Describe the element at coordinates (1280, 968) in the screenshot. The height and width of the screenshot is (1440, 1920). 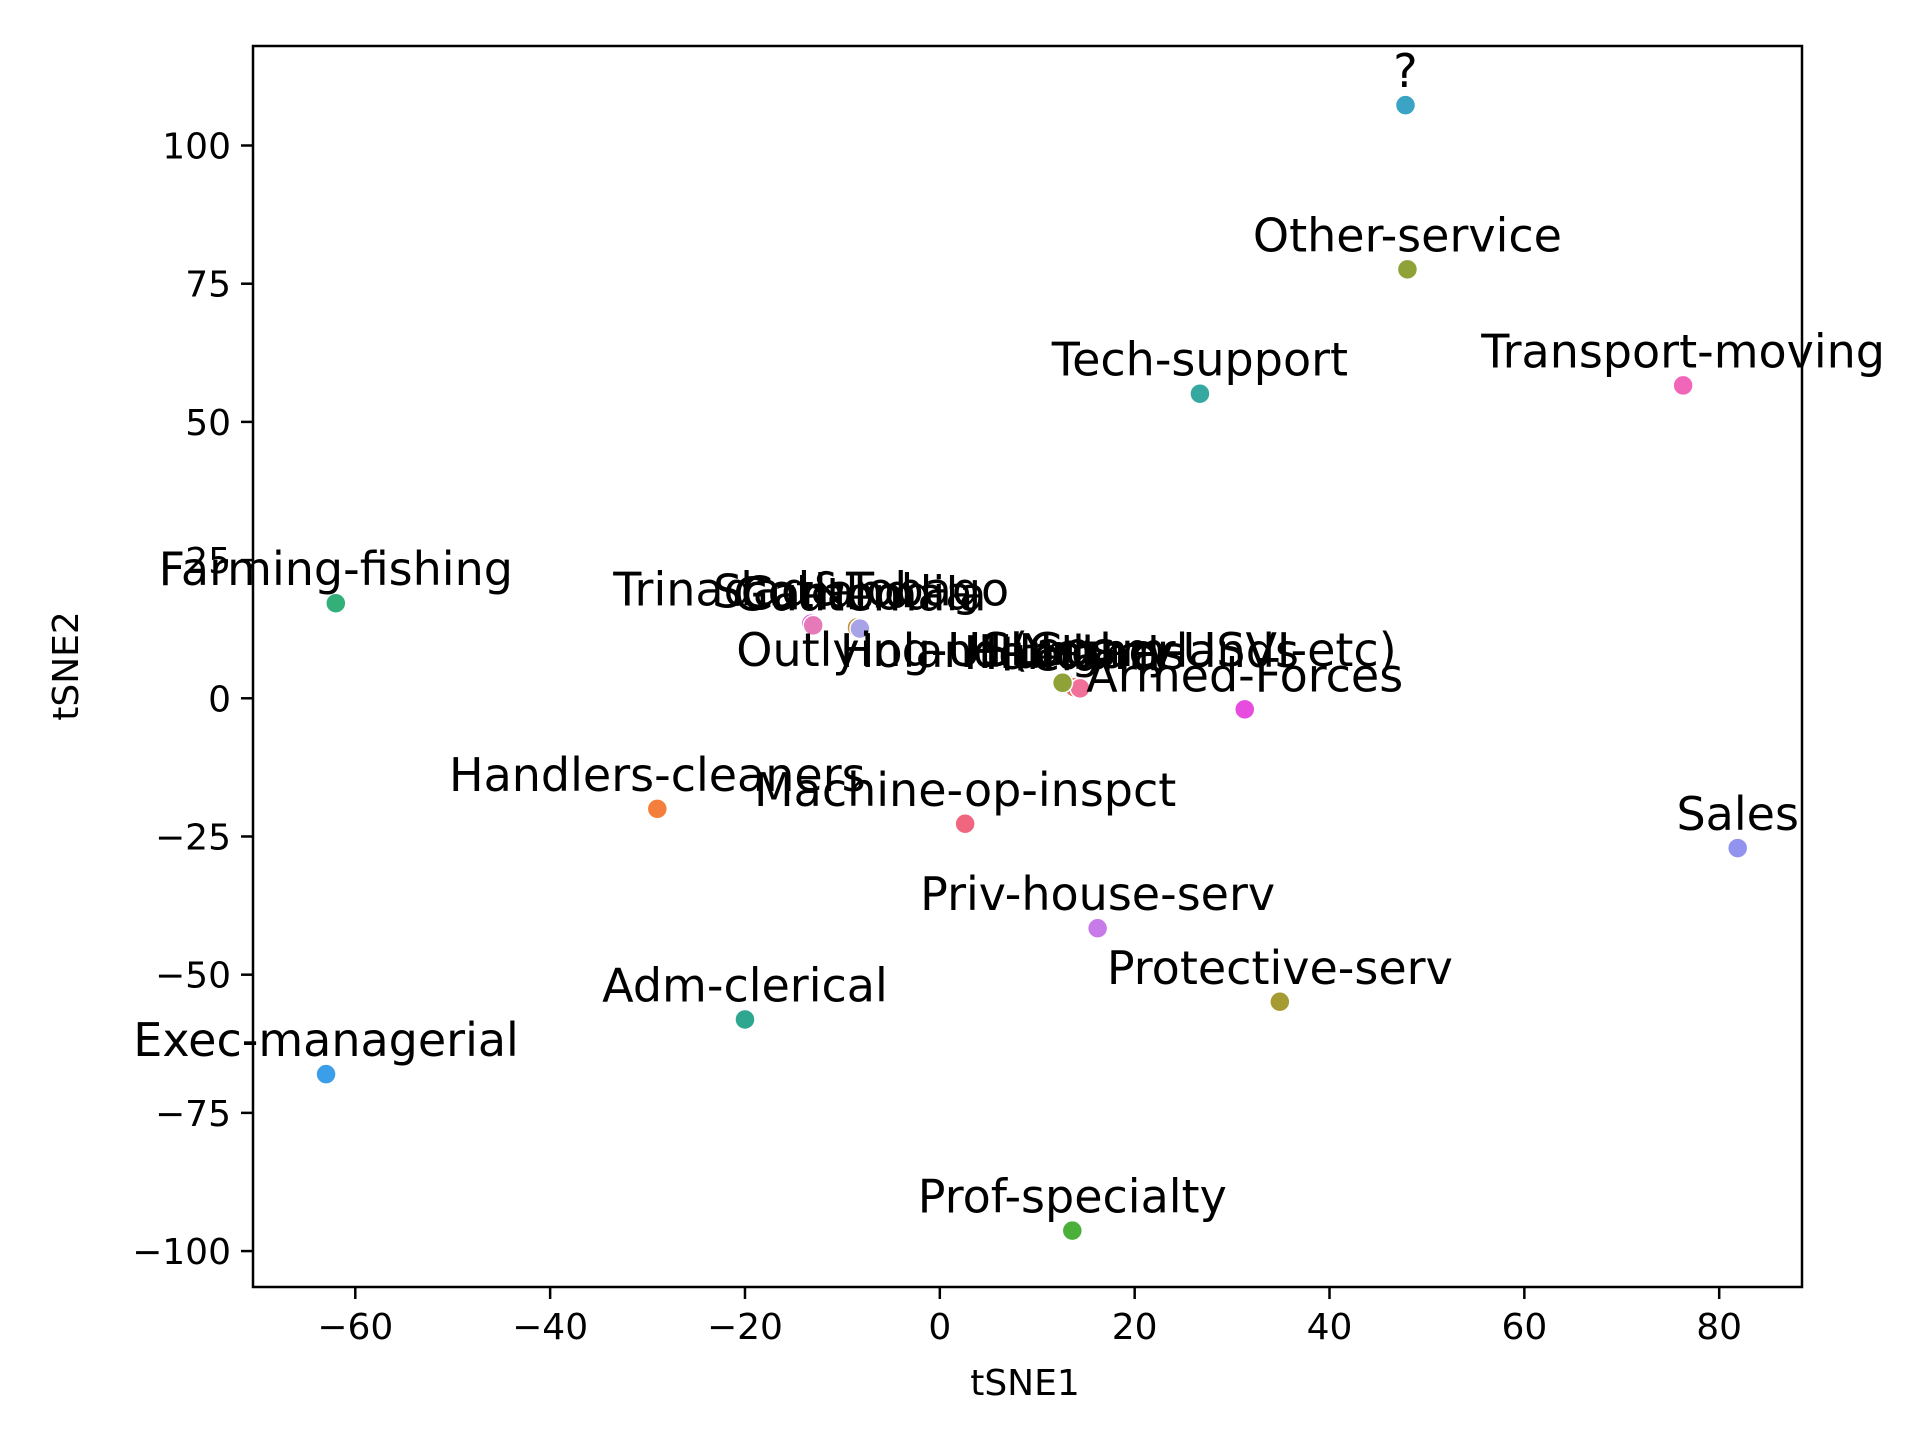
I see `point-label: Protective-serv` at that location.